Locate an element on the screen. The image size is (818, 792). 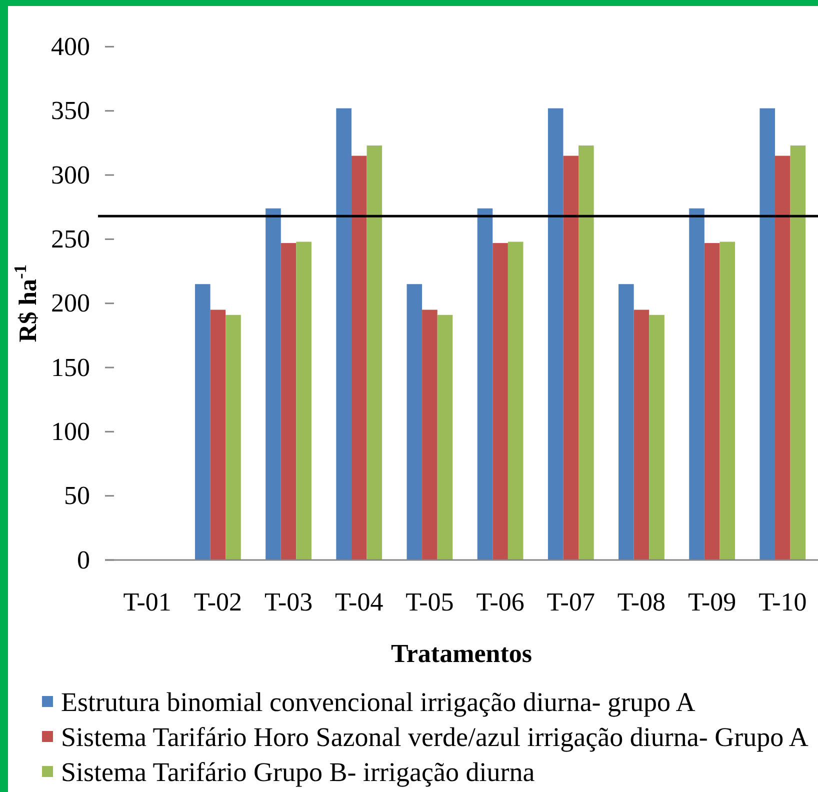
x-tick-label: T-09 is located at coordinates (712, 601).